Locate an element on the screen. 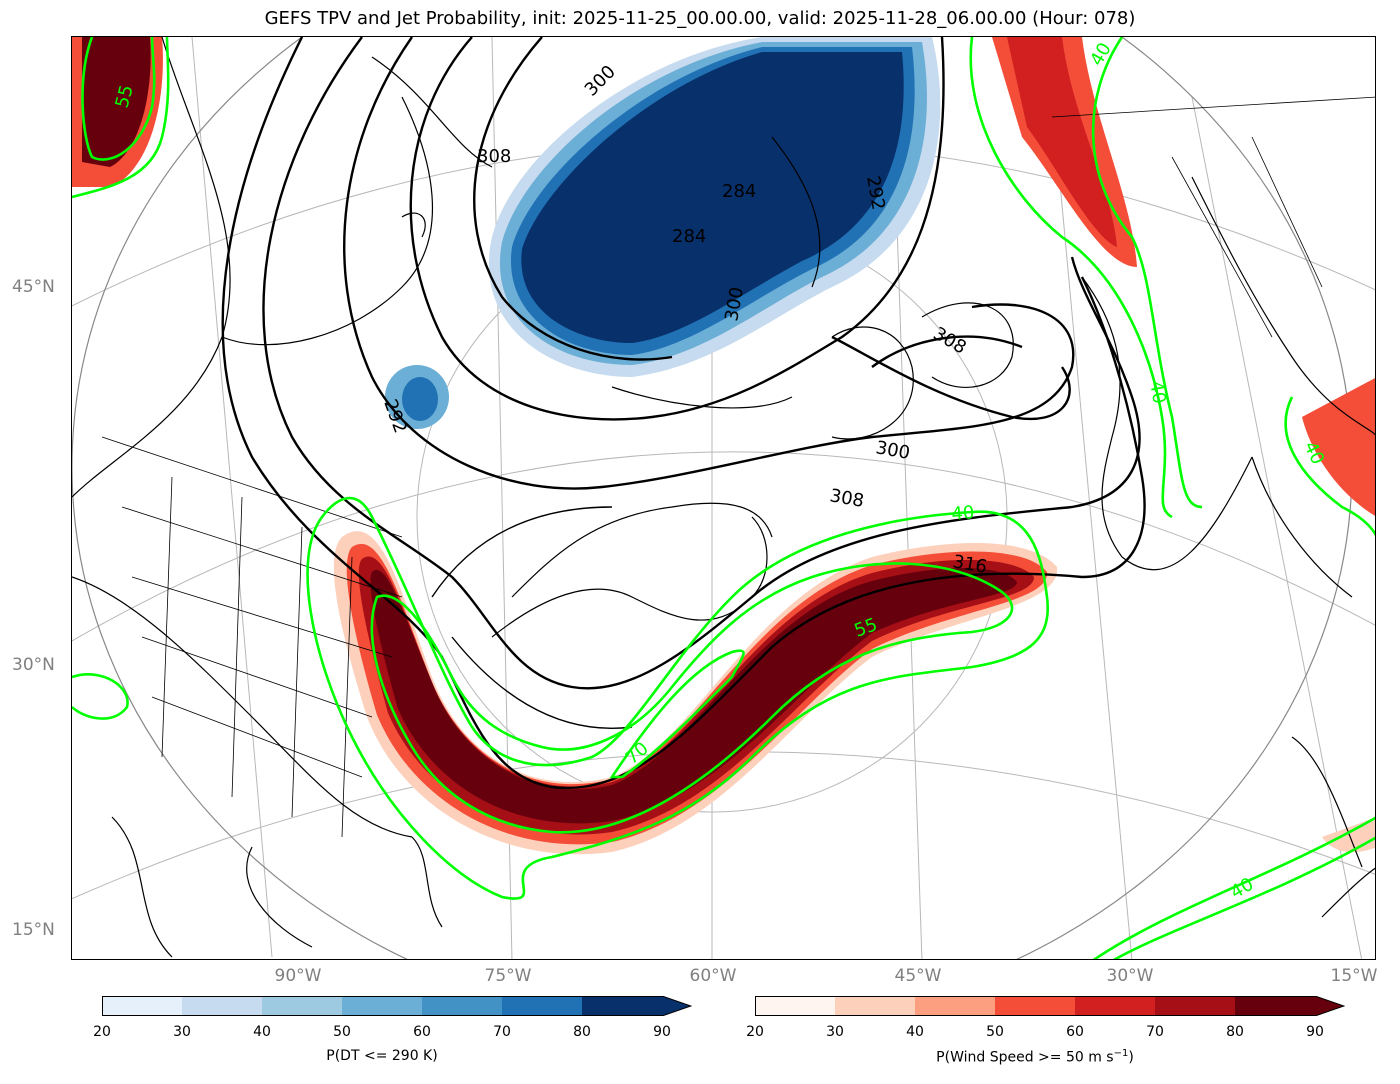  lon-label: 45°W is located at coordinates (918, 976).